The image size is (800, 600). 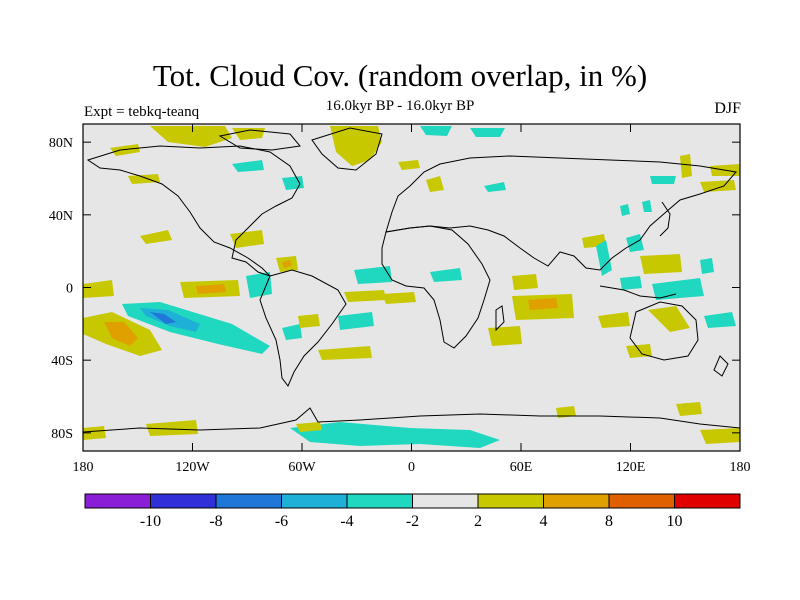 I want to click on colorbar-label: 10, so click(x=675, y=521).